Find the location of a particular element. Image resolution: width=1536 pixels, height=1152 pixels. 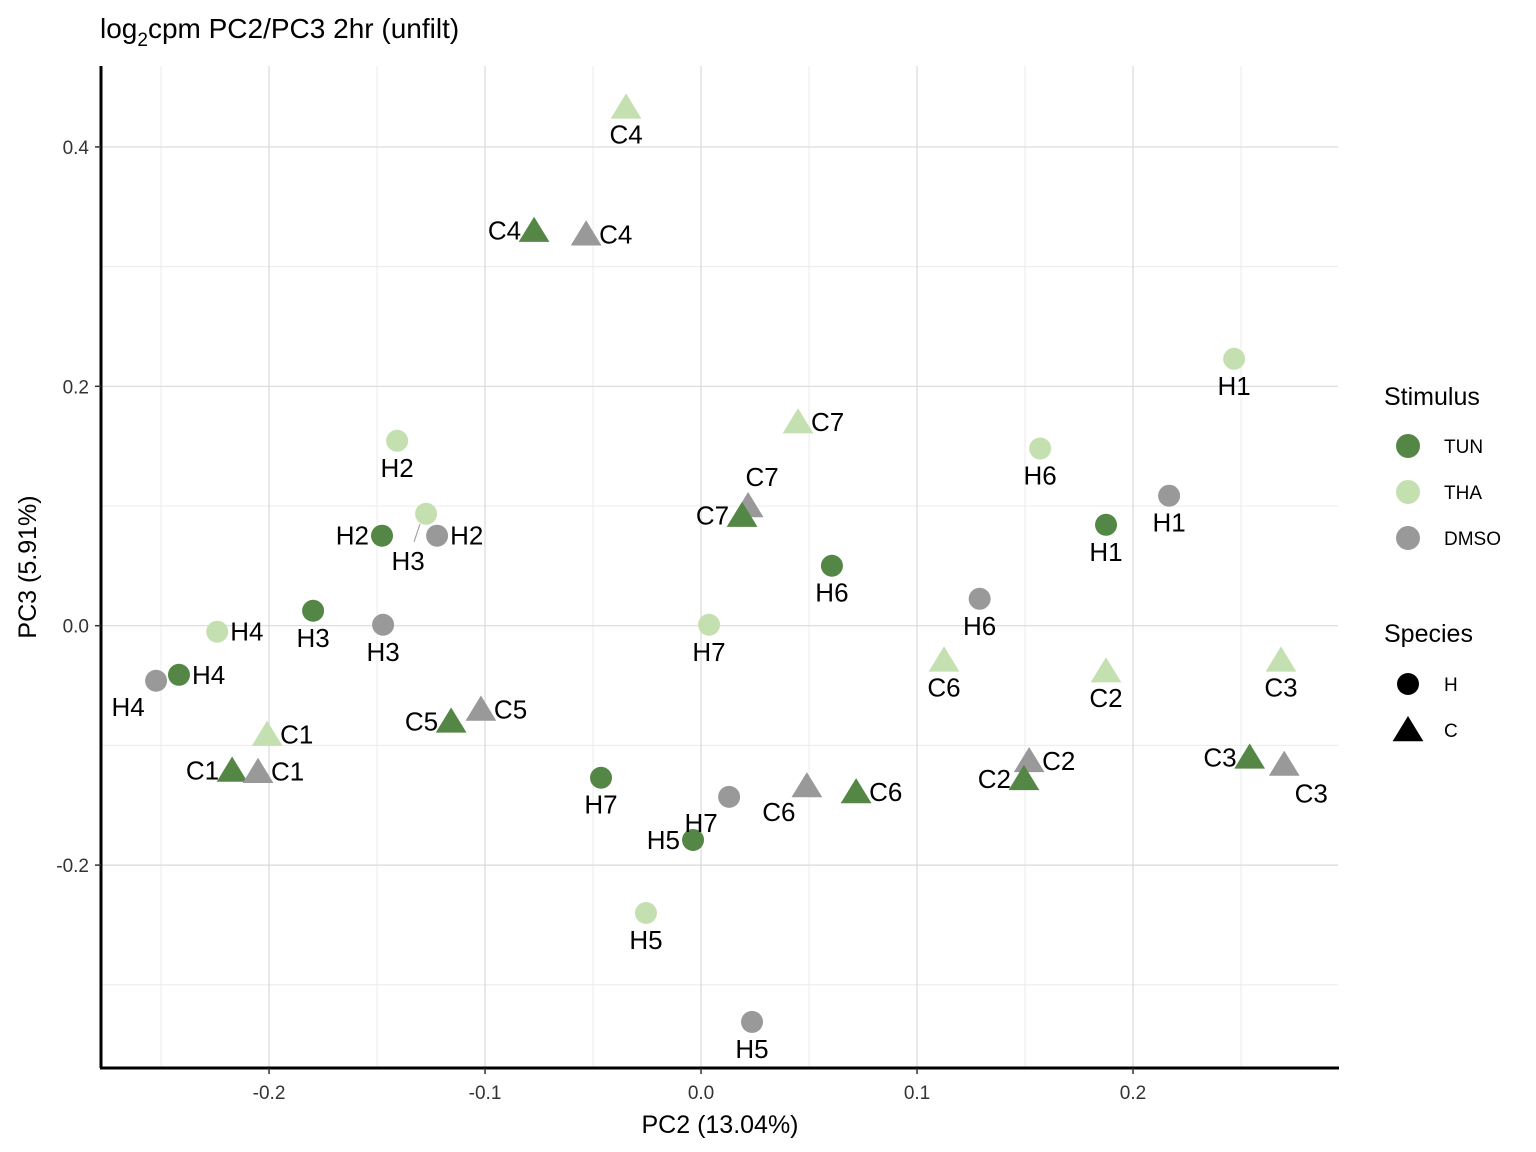

legend-label-species-c: C is located at coordinates (1451, 731).